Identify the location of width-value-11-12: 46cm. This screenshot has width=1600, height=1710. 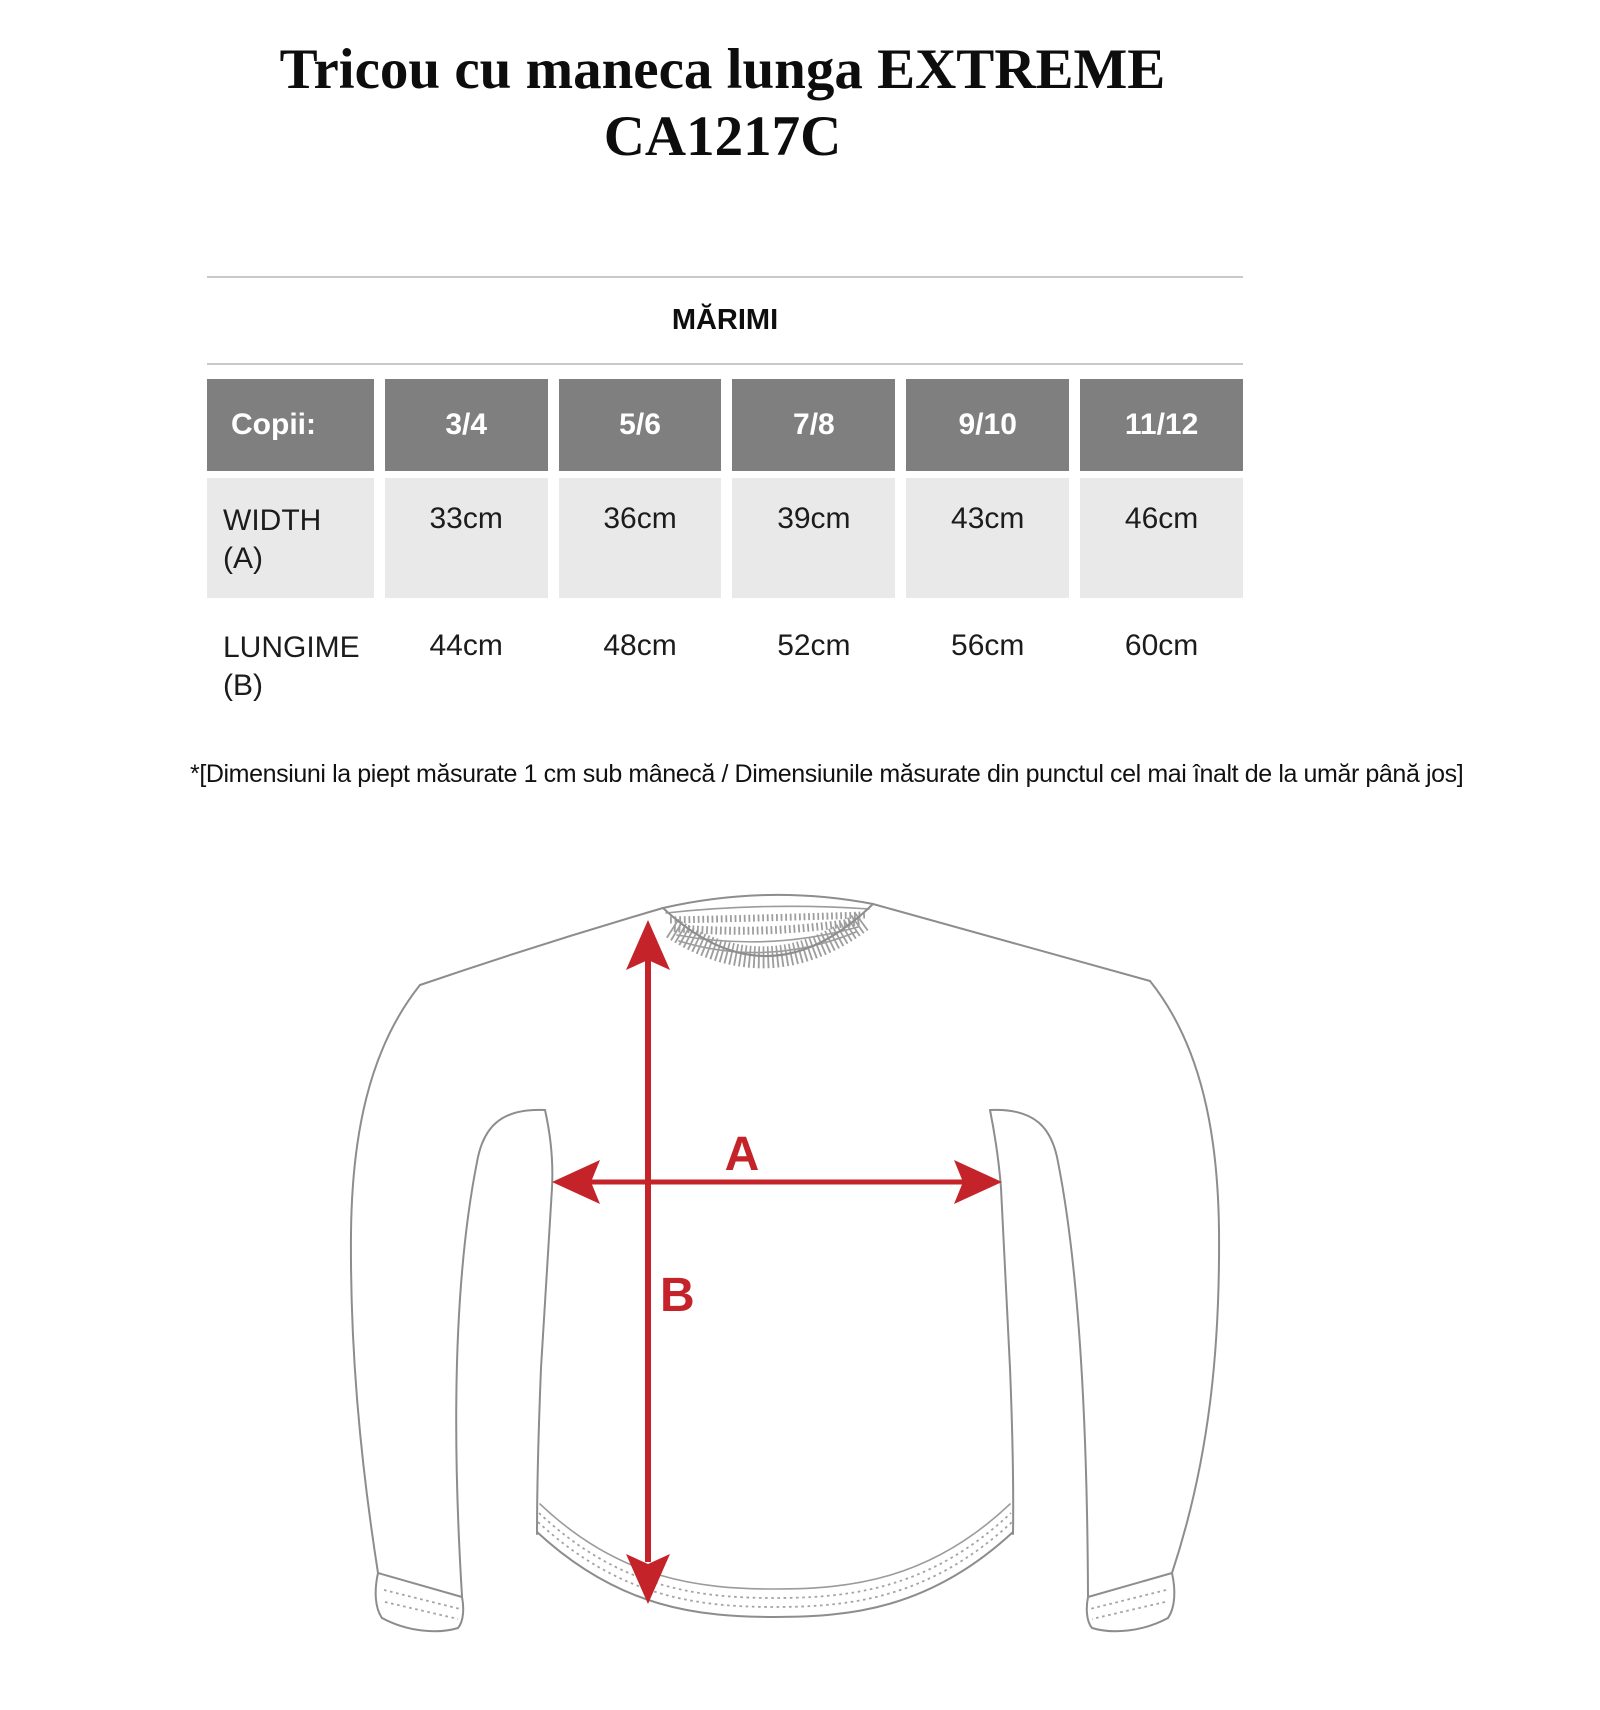
(1161, 538).